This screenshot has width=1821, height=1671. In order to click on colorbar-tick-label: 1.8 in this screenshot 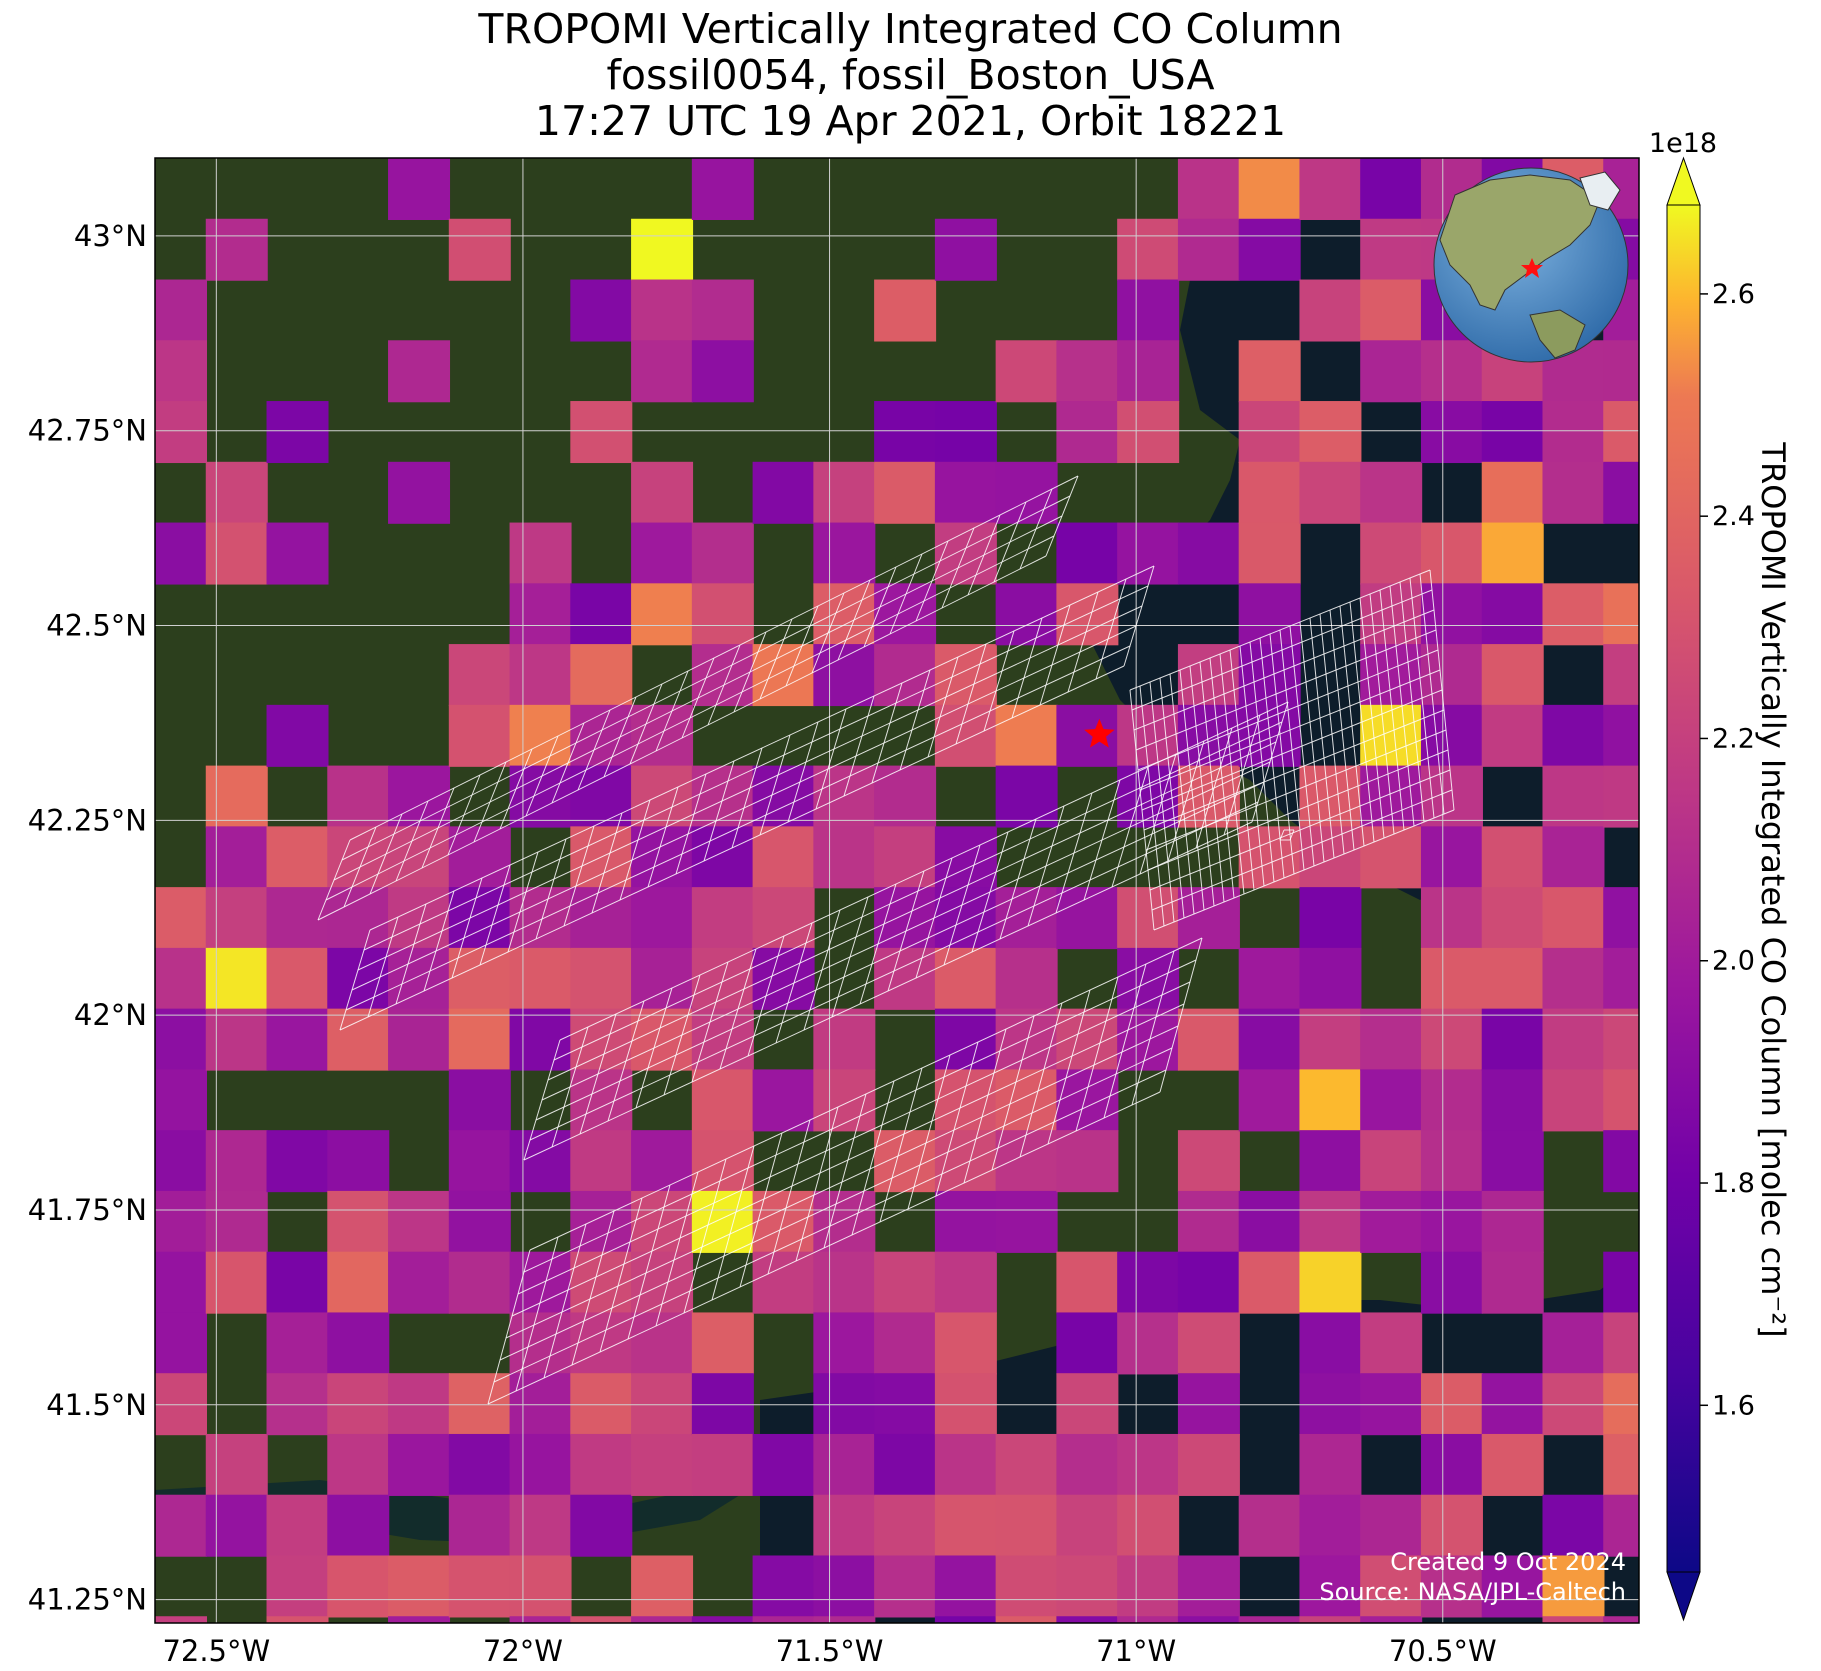, I will do `click(1733, 1183)`.